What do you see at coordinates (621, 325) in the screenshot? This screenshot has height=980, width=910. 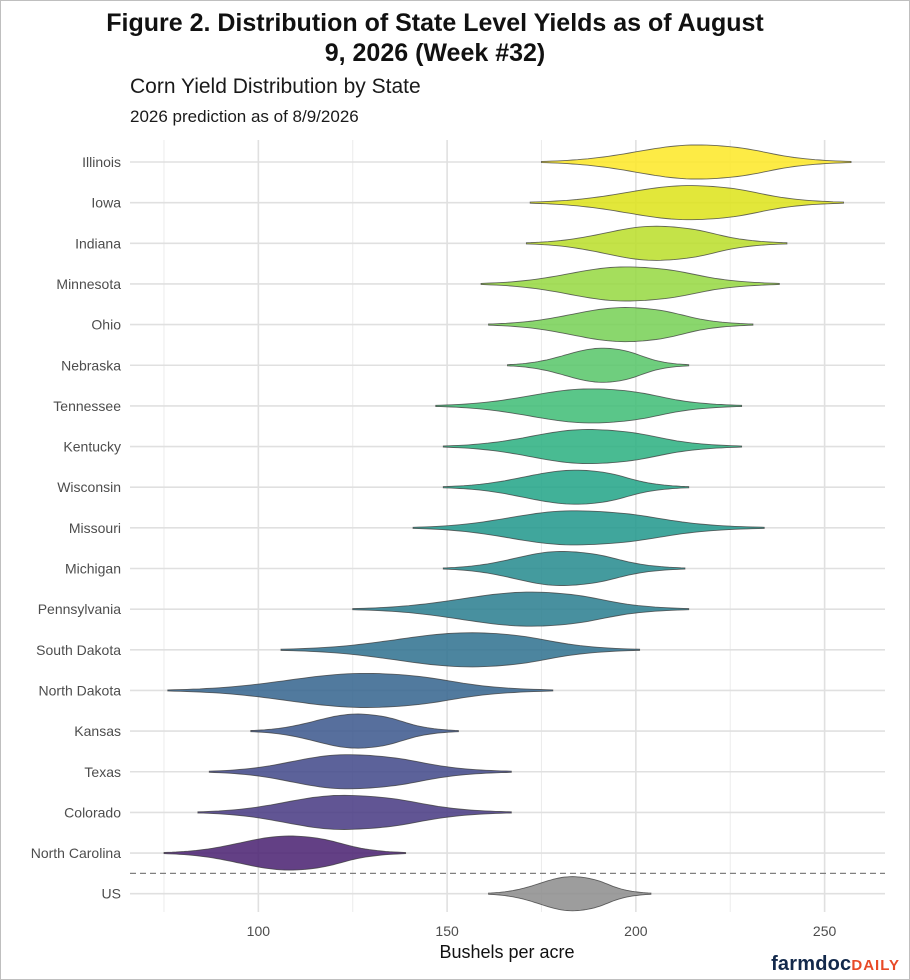 I see `violin-ohio` at bounding box center [621, 325].